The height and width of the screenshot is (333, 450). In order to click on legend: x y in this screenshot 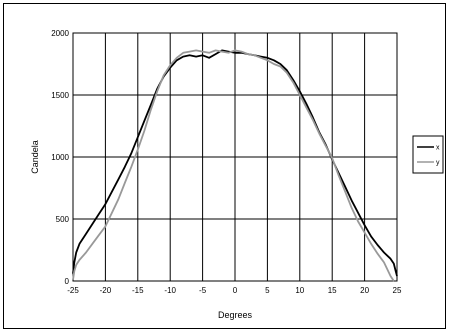, I will do `click(428, 154)`.